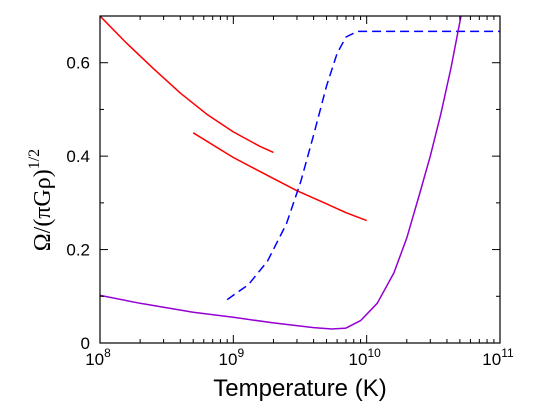  Describe the element at coordinates (85, 343) in the screenshot. I see `y-tick-label: 0` at that location.